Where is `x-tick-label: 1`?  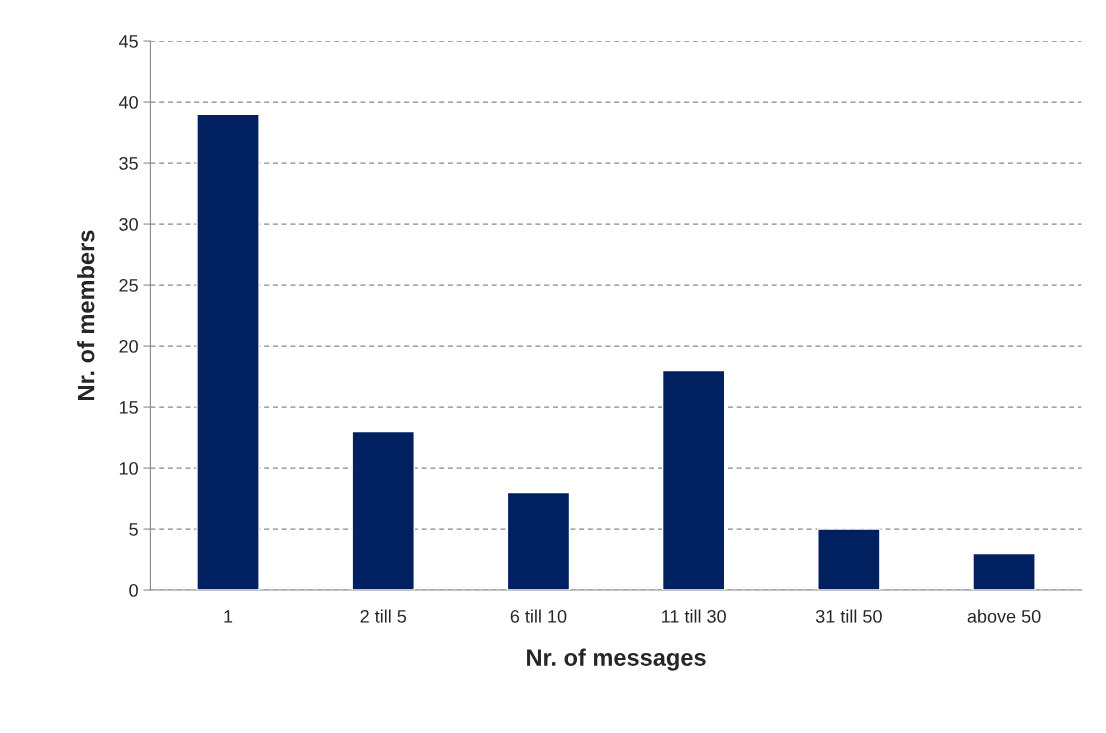
x-tick-label: 1 is located at coordinates (228, 616).